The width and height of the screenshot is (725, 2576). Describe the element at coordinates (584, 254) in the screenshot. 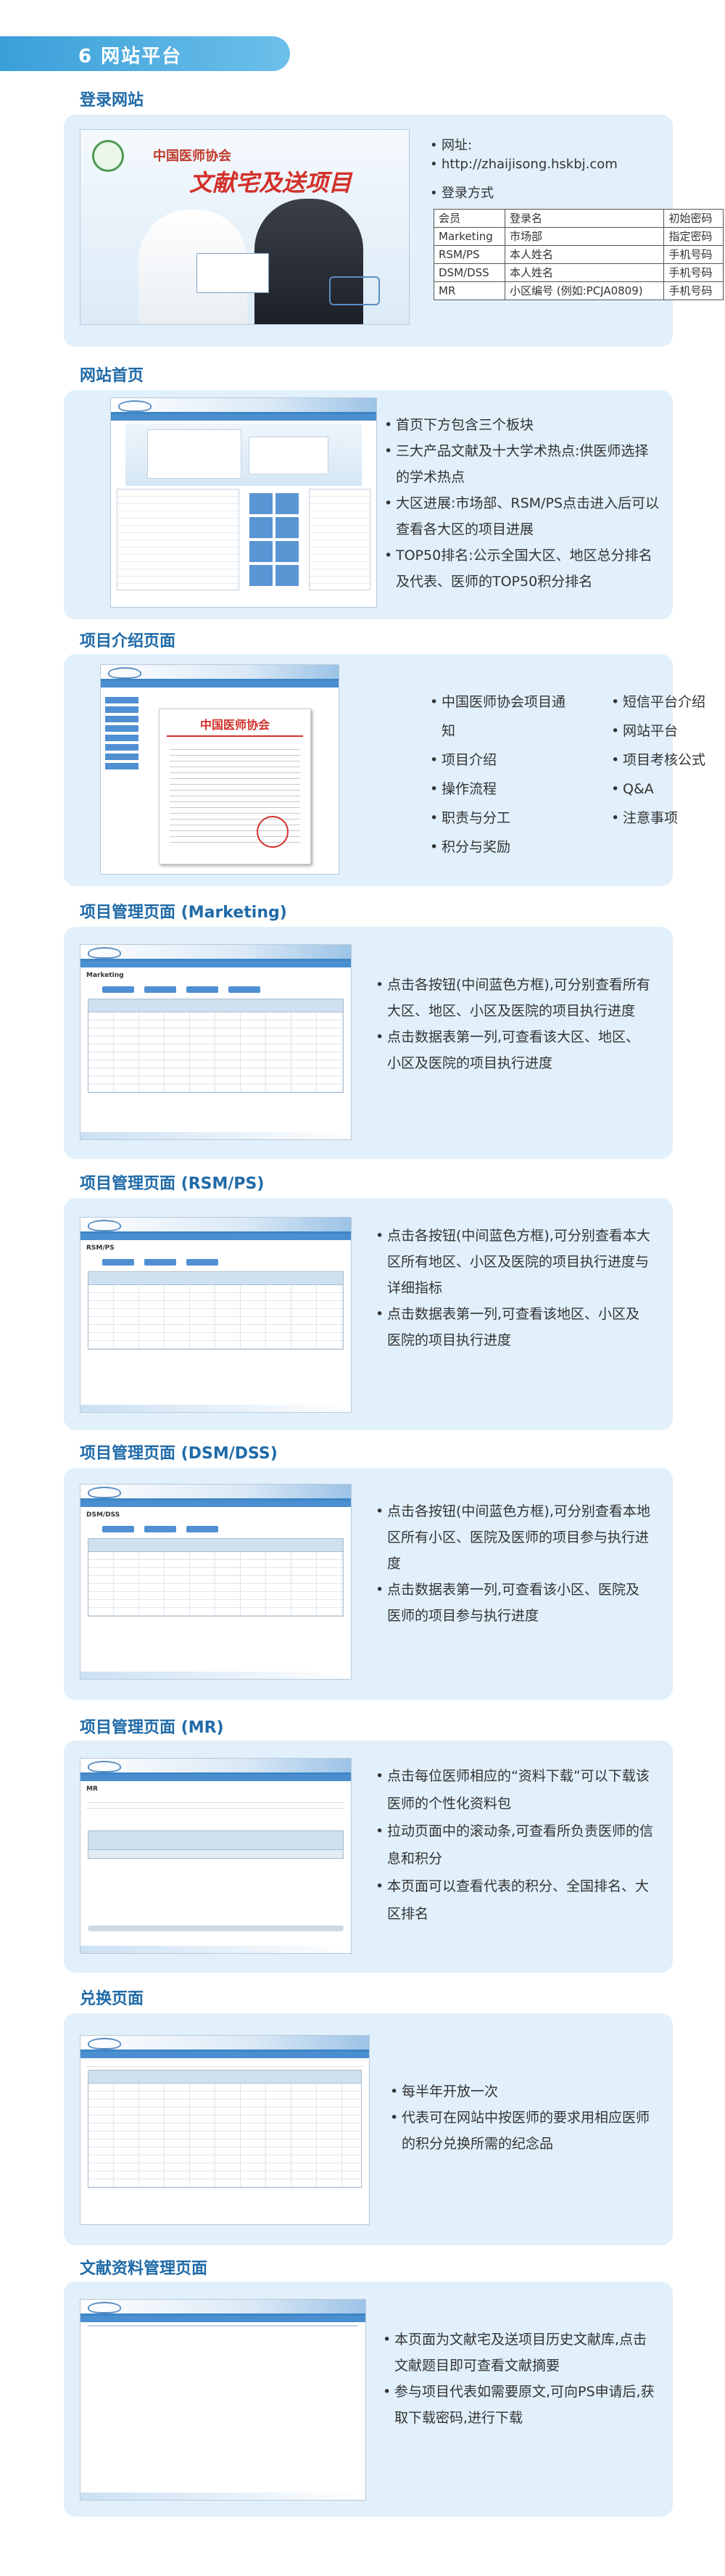

I see `table-cell: 本人姓名` at that location.